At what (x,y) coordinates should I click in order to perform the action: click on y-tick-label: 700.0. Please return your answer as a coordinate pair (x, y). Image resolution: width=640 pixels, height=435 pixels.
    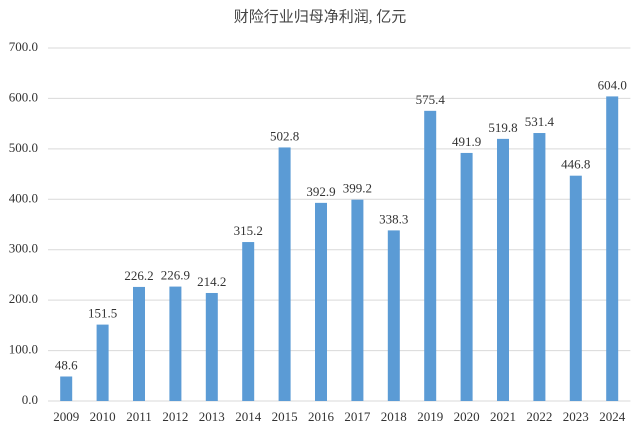
    Looking at the image, I should click on (23, 46).